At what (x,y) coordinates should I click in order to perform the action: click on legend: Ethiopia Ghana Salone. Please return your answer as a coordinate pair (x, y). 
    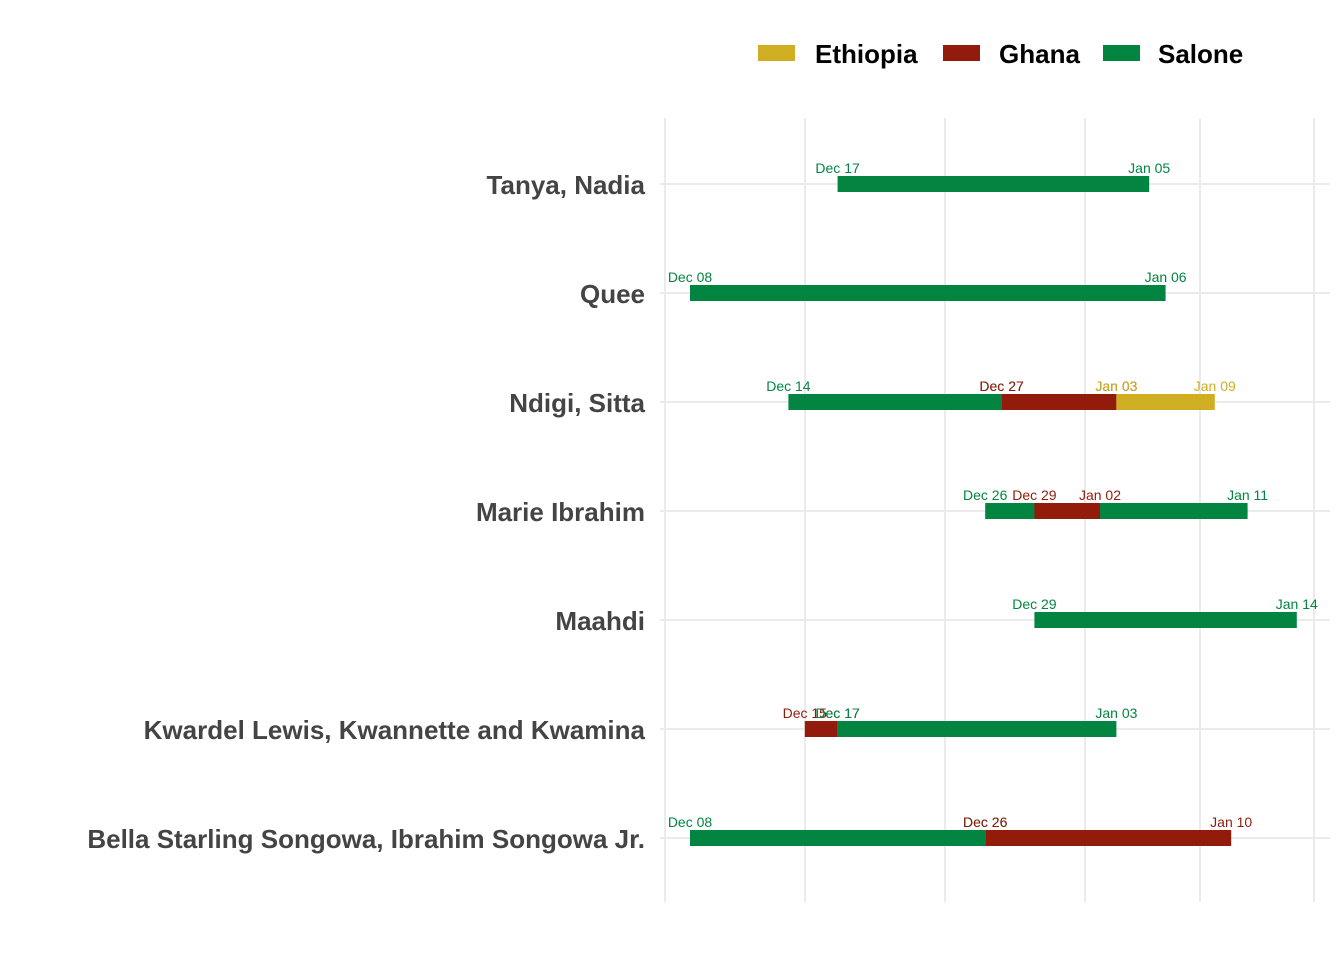
    Looking at the image, I should click on (1000, 54).